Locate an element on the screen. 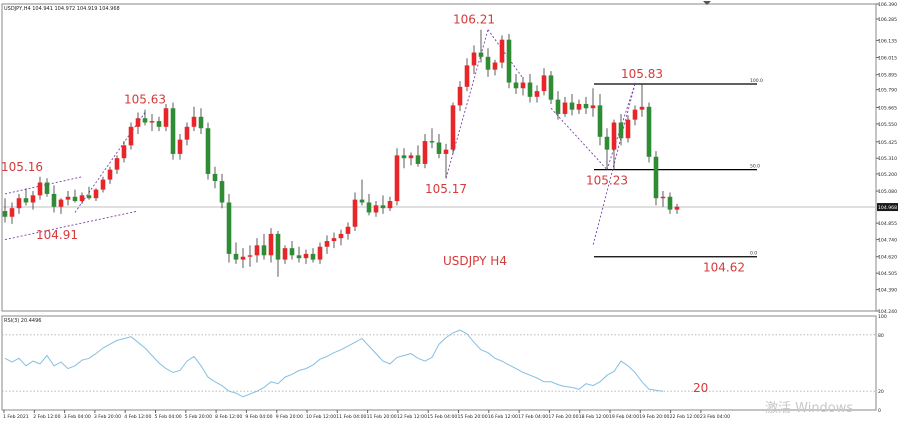  time-tick-label: 10 Feb 12:00 is located at coordinates (321, 417).